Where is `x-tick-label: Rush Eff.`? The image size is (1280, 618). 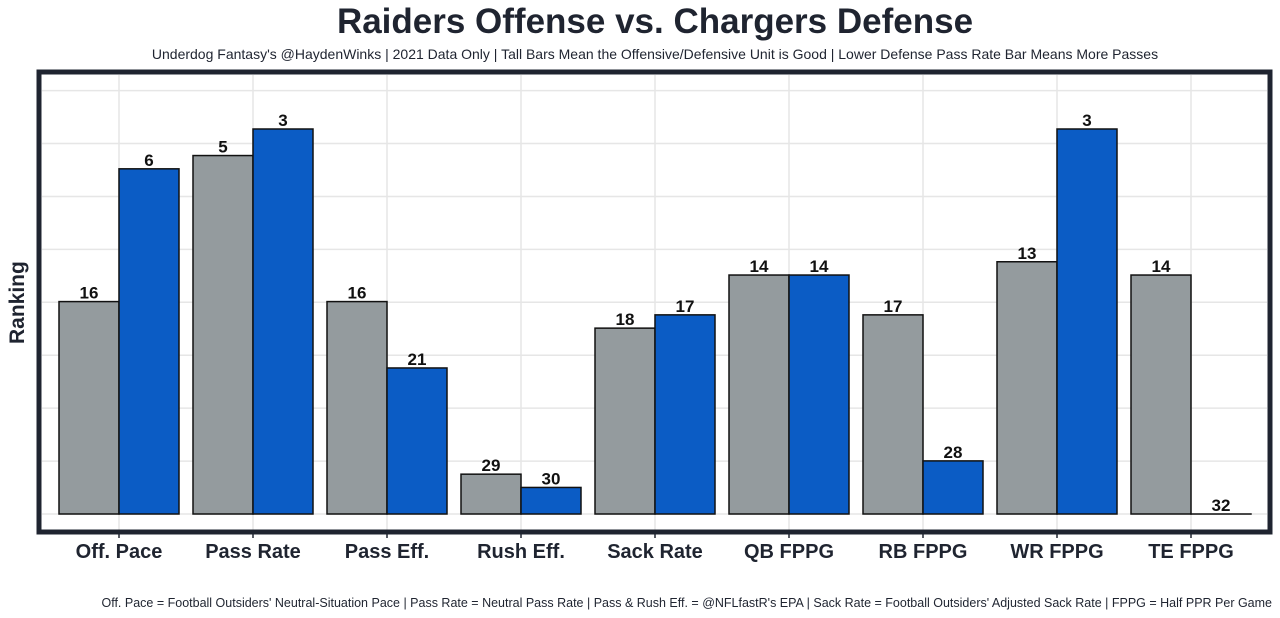
x-tick-label: Rush Eff. is located at coordinates (521, 552).